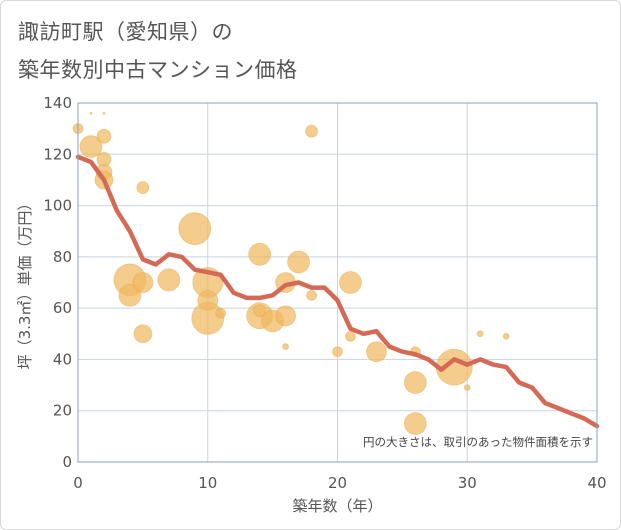 The width and height of the screenshot is (621, 530). Describe the element at coordinates (467, 483) in the screenshot. I see `x-tick-label: 30` at that location.